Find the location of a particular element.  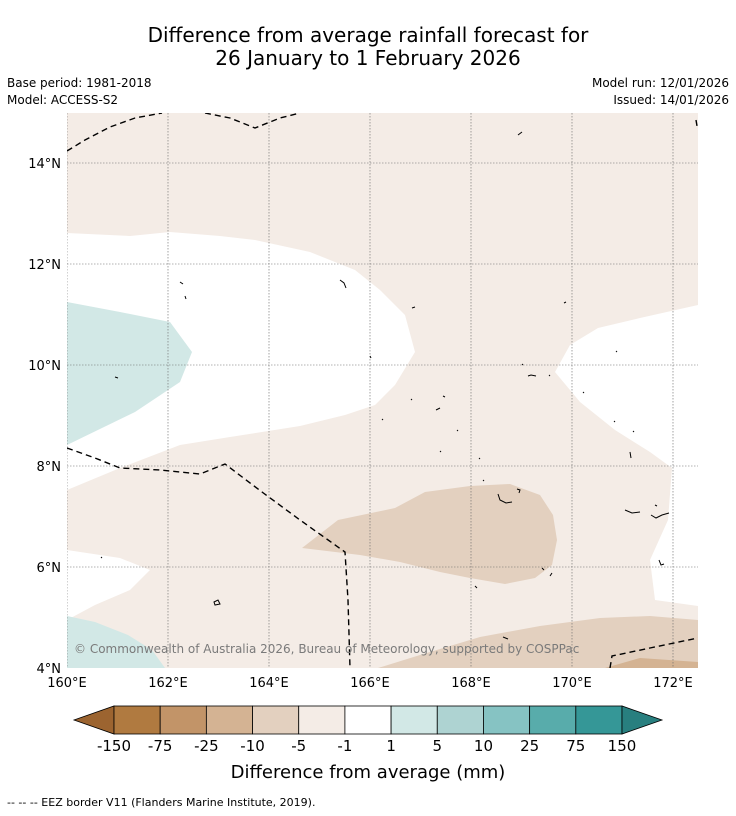

colorbar-tick-label: 150 is located at coordinates (622, 746).